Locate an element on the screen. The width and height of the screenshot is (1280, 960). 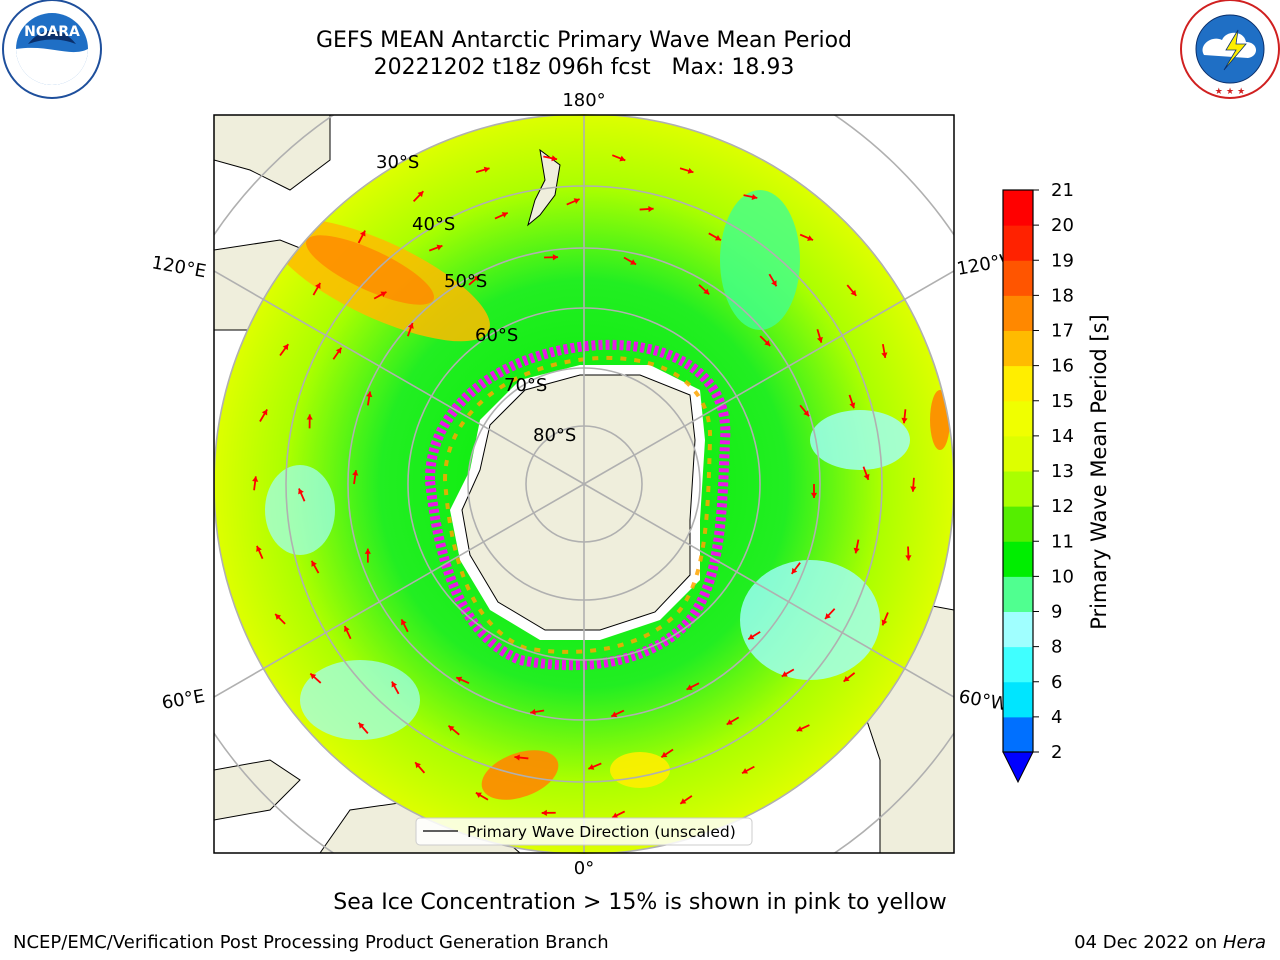
lat-label-70s: 70°S is located at coordinates (525, 385).